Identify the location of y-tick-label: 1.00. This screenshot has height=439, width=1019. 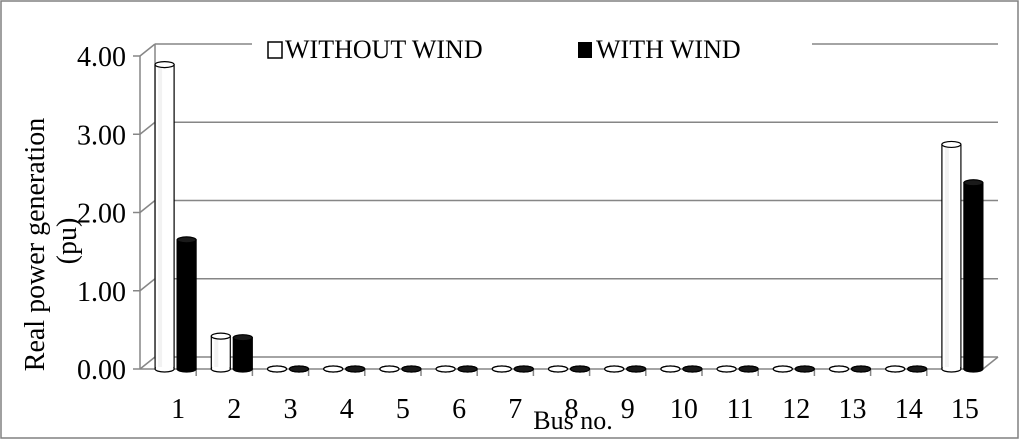
(101, 292).